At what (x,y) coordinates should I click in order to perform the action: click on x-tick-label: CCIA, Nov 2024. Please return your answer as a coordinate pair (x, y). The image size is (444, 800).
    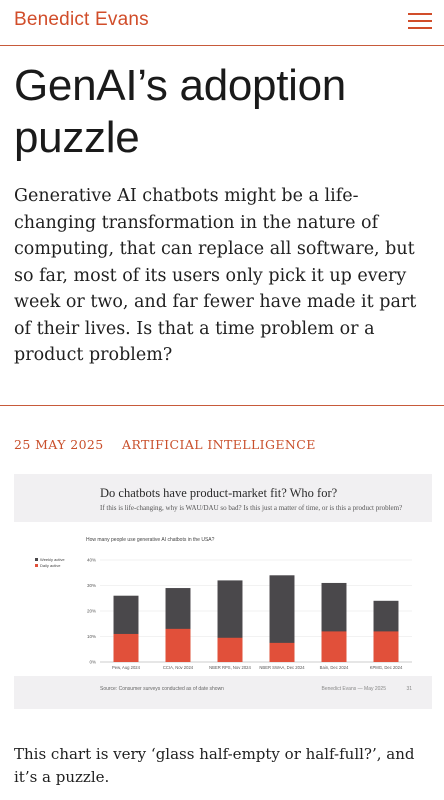
    Looking at the image, I should click on (178, 667).